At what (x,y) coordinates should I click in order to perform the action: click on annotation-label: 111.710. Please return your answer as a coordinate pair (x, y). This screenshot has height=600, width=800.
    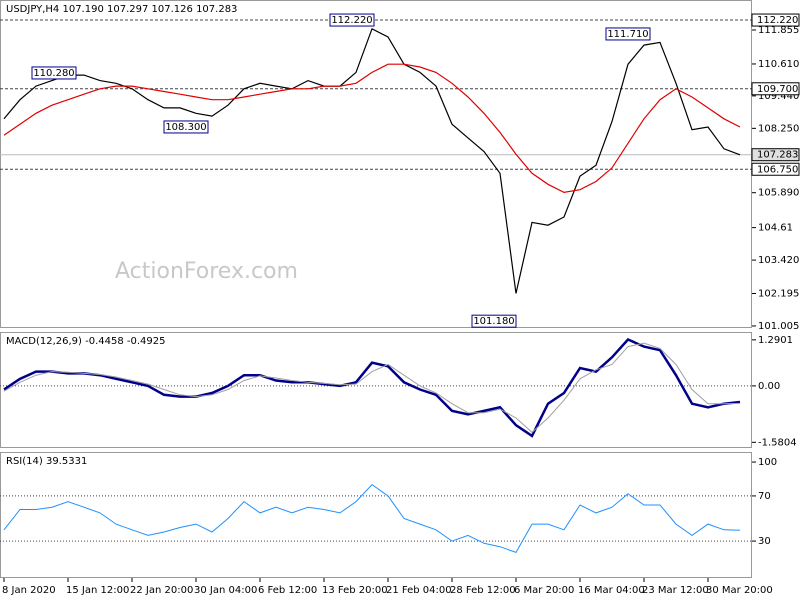
    Looking at the image, I should click on (627, 34).